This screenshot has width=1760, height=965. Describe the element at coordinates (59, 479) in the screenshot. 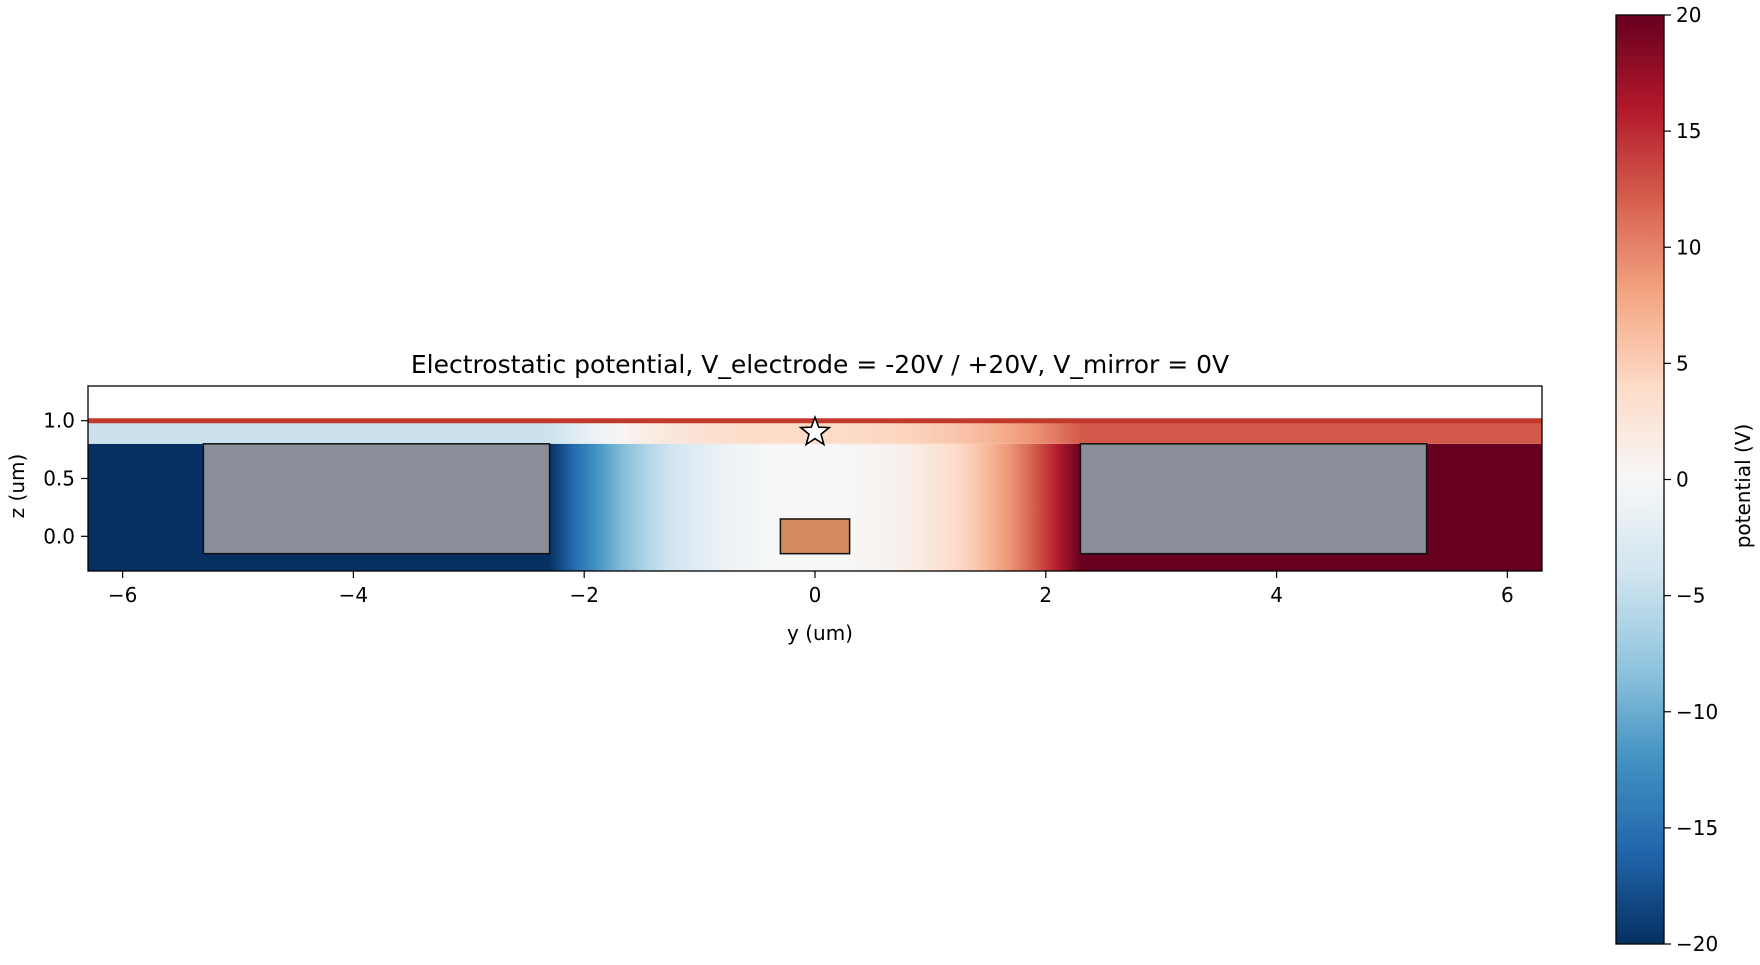

I see `y-tick-label: 0.5` at that location.